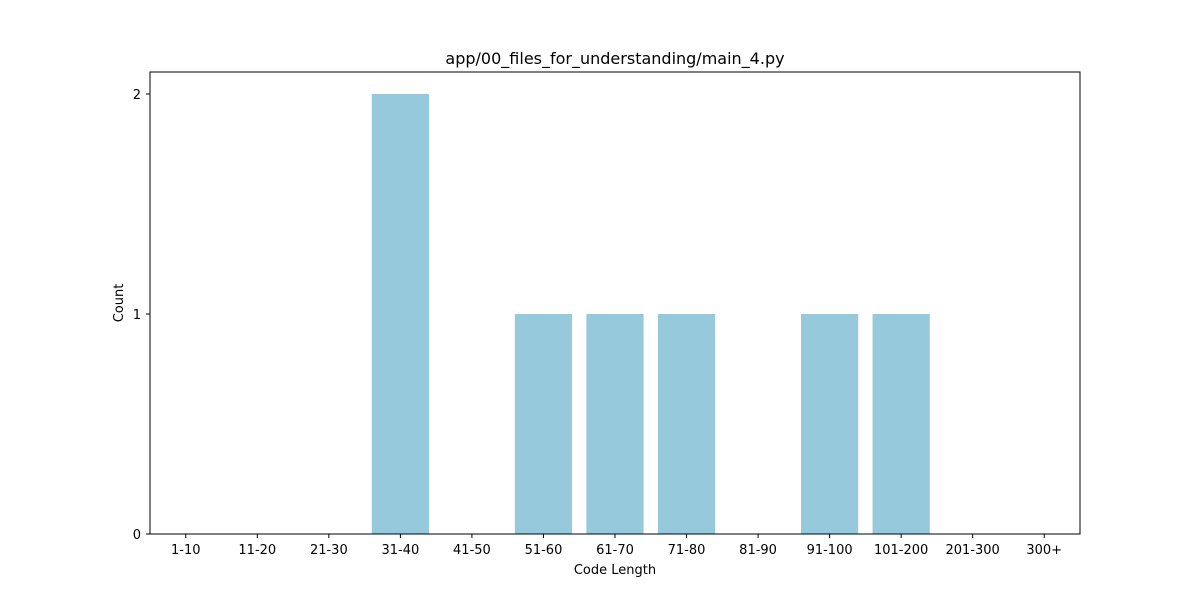 The height and width of the screenshot is (604, 1200). I want to click on x-tick-label: 201-300, so click(973, 550).